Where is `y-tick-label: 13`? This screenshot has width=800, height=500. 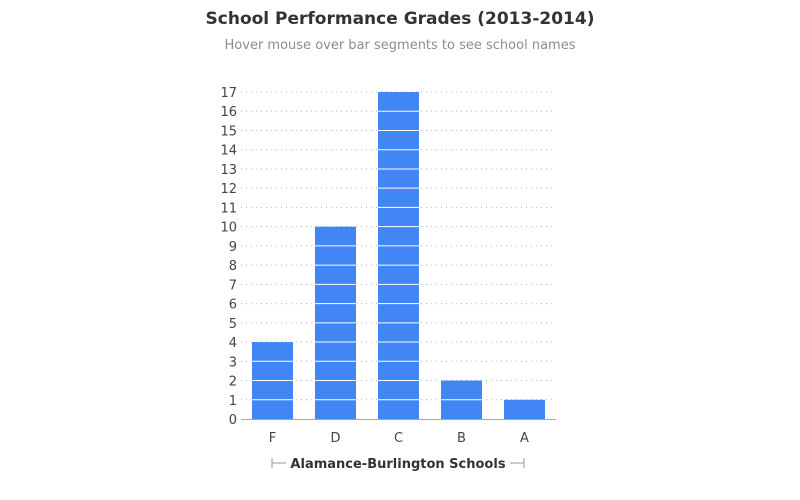 y-tick-label: 13 is located at coordinates (228, 170).